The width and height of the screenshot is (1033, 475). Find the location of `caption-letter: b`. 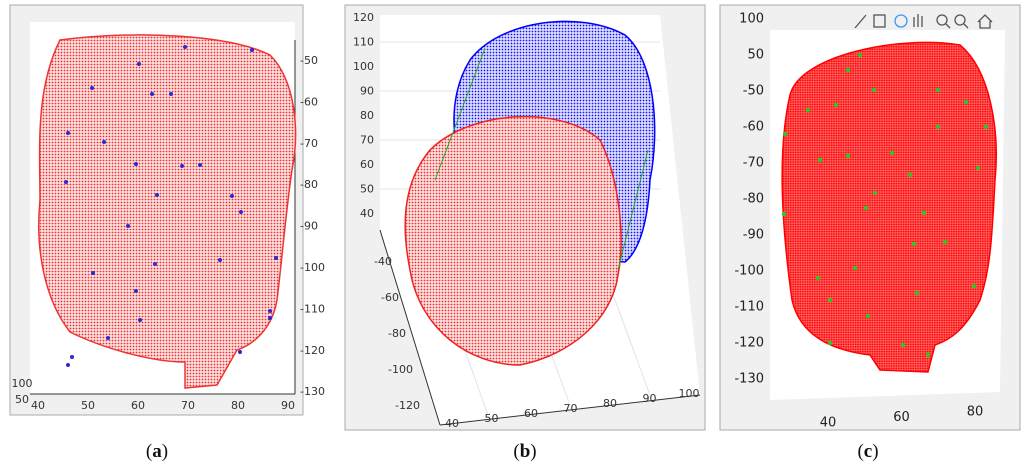

caption-letter: b is located at coordinates (525, 451).